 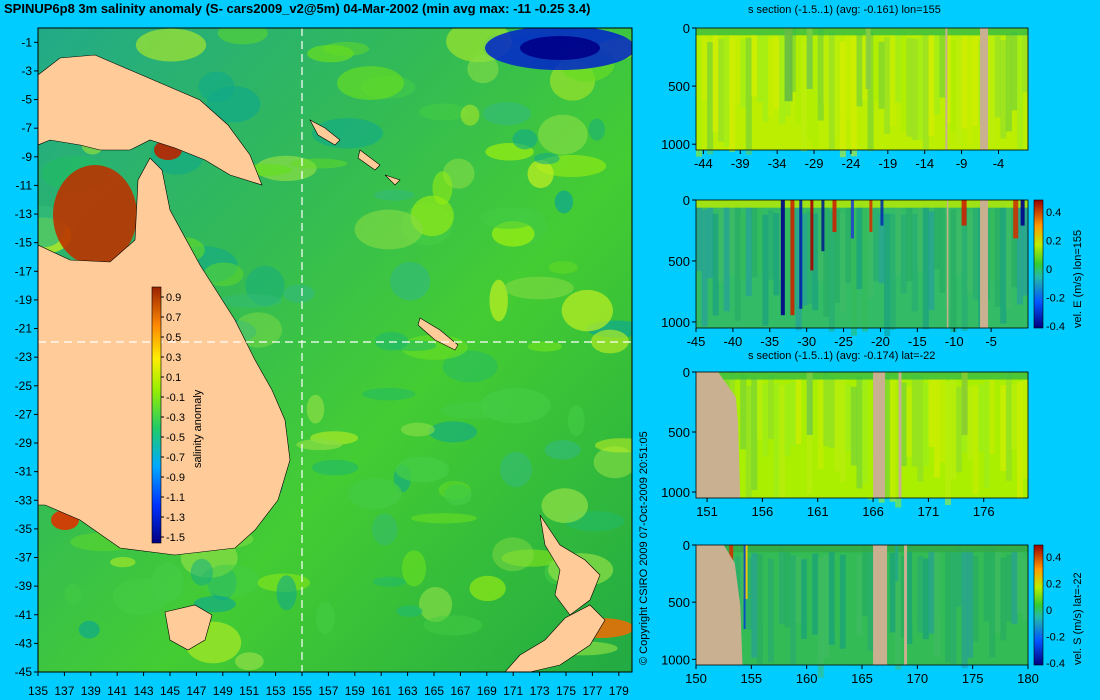 I want to click on map-x-tick-label: 137, so click(x=64, y=691).